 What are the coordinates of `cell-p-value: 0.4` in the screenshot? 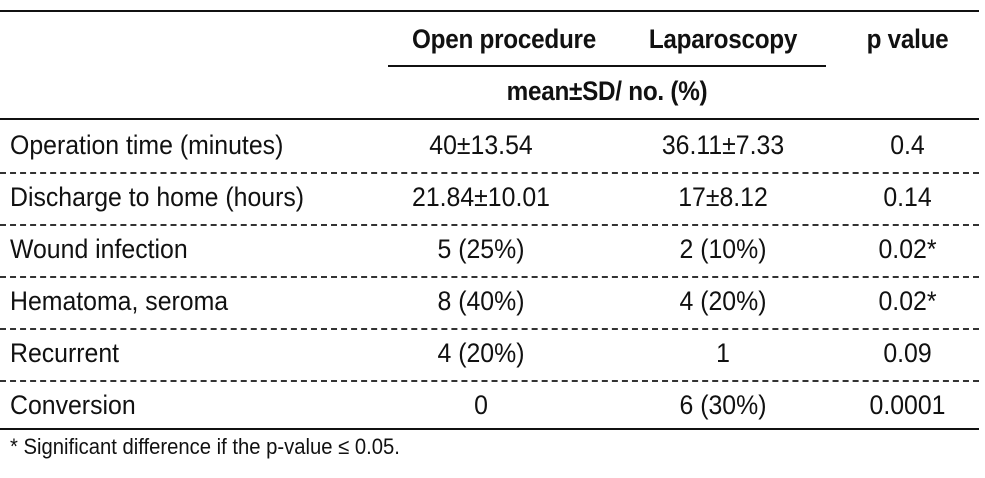 It's located at (907, 145).